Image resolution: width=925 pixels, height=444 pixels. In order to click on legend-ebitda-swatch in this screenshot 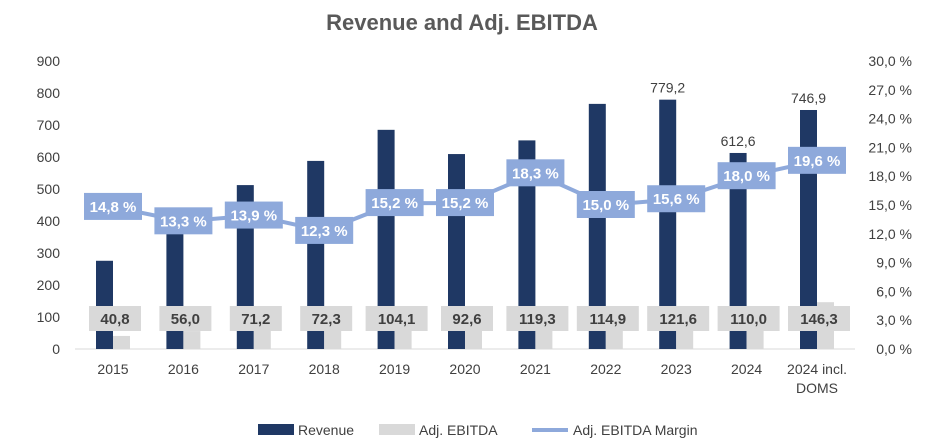, I will do `click(397, 429)`.